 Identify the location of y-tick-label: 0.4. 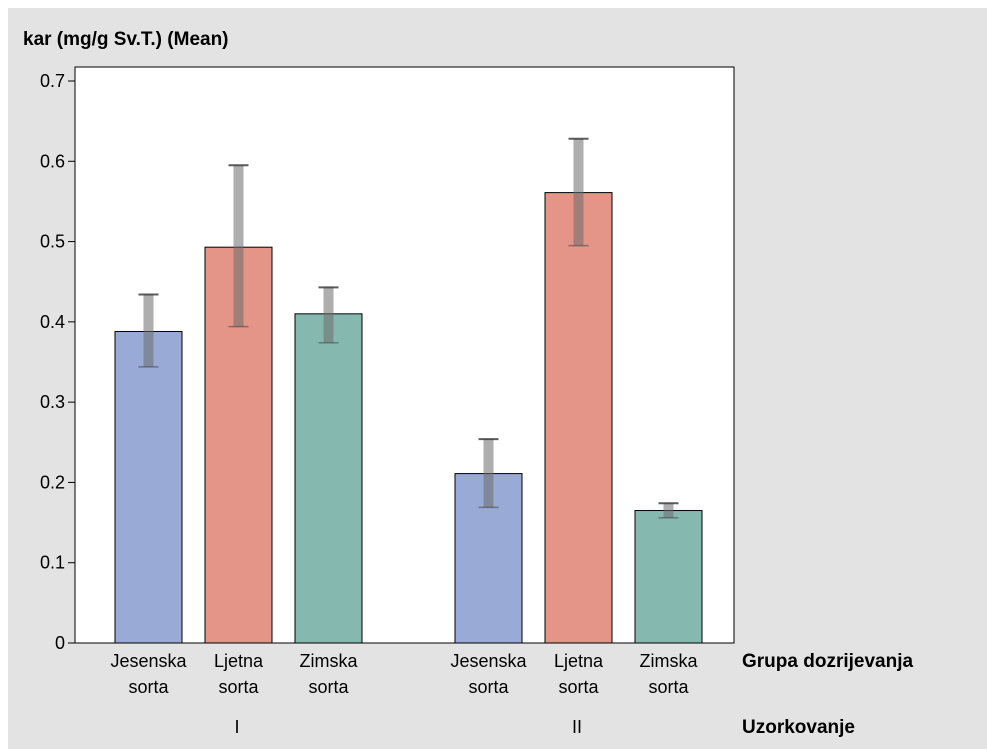
(52, 322).